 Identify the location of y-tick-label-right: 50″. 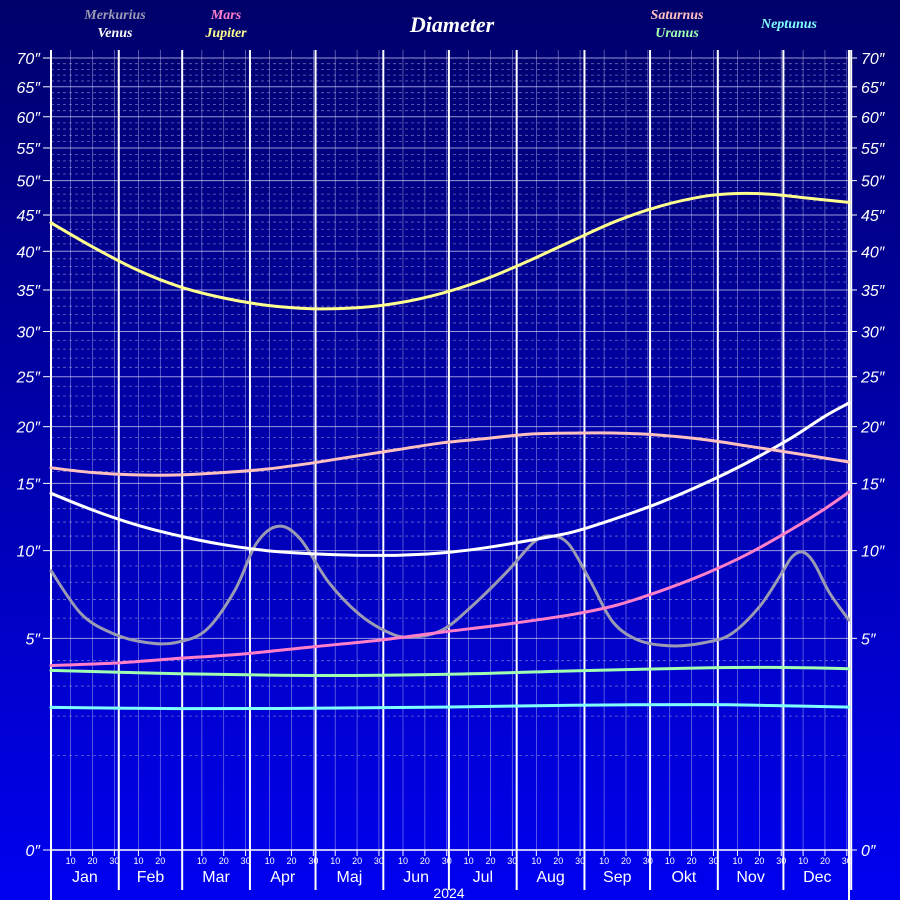
(873, 182).